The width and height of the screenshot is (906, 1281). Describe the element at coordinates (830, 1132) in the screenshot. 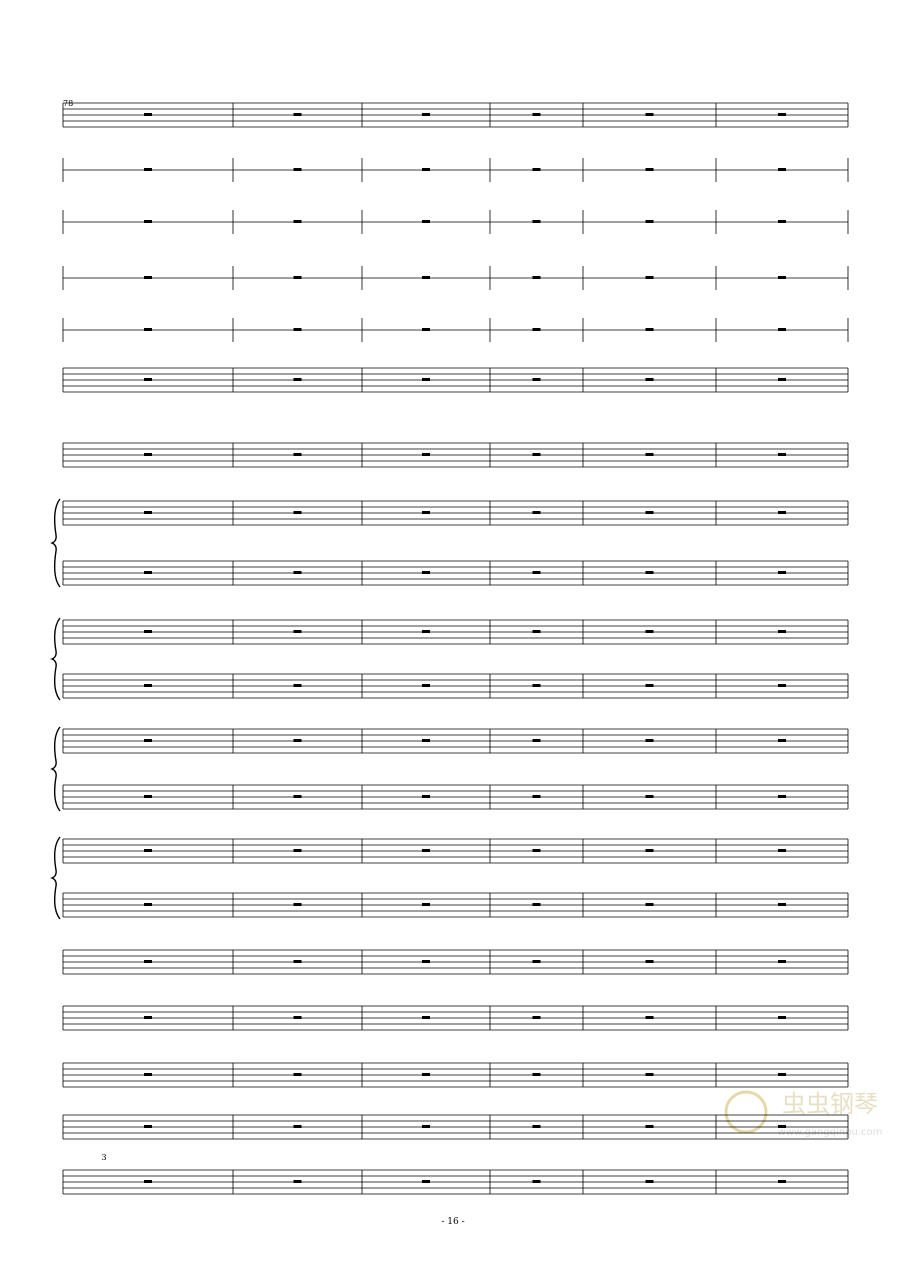

I see `watermark-url: www.gangqinpu.com` at that location.